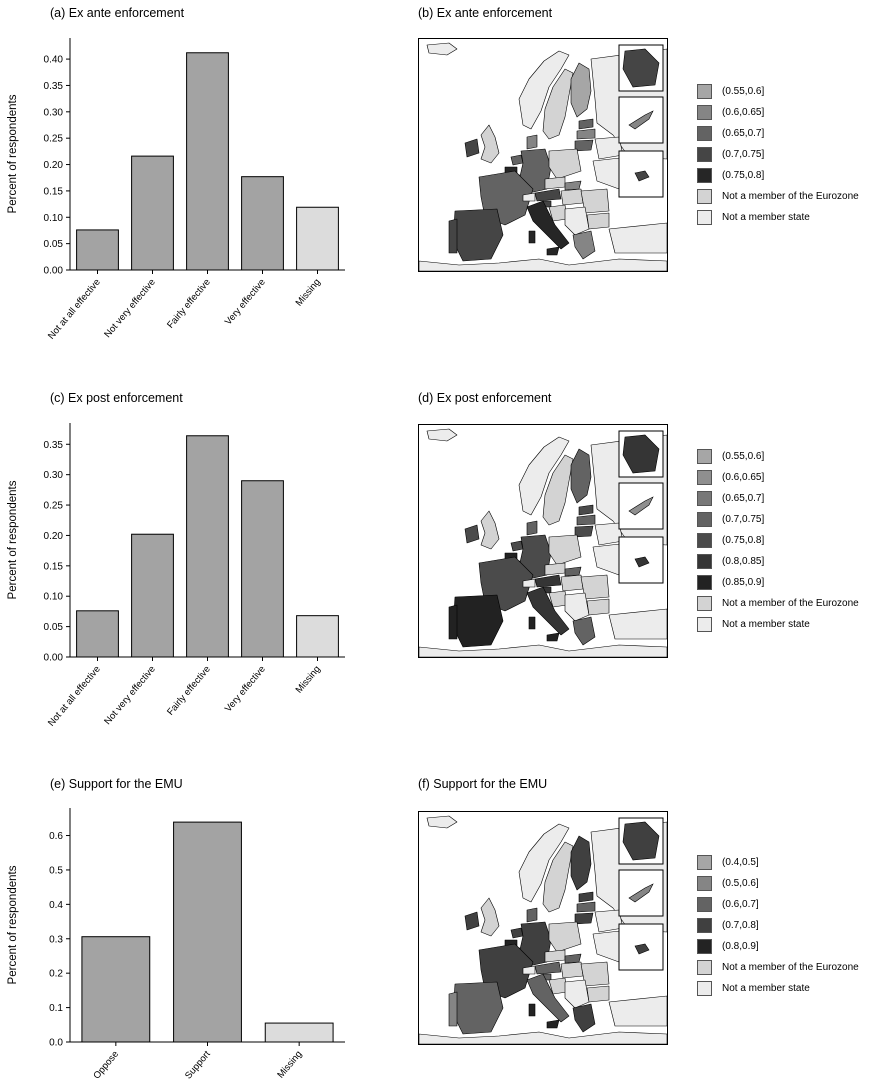  Describe the element at coordinates (543, 155) in the screenshot. I see `map-ex-ante` at that location.